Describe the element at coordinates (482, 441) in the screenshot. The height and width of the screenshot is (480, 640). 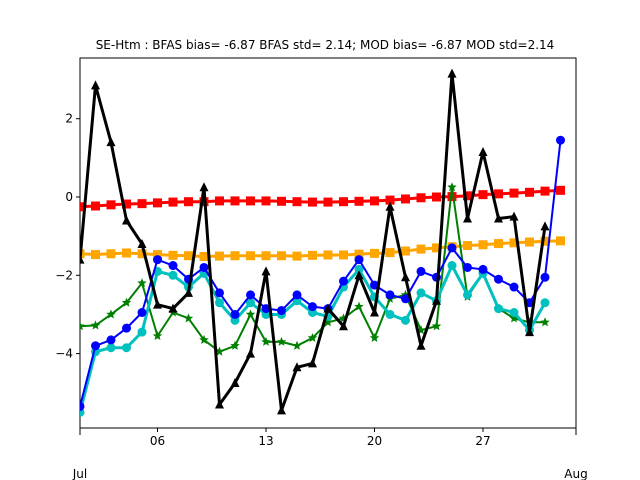
I see `x-tick-label: 27` at that location.